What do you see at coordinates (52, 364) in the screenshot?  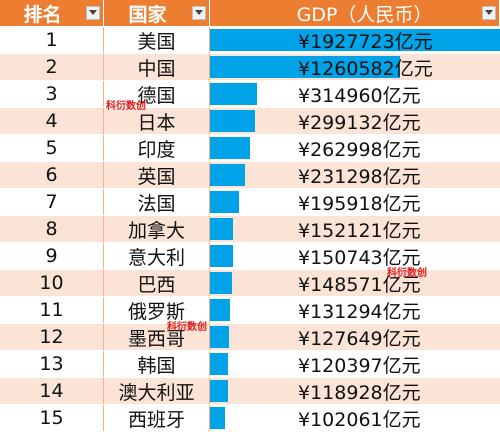 I see `rank-cell: 13` at bounding box center [52, 364].